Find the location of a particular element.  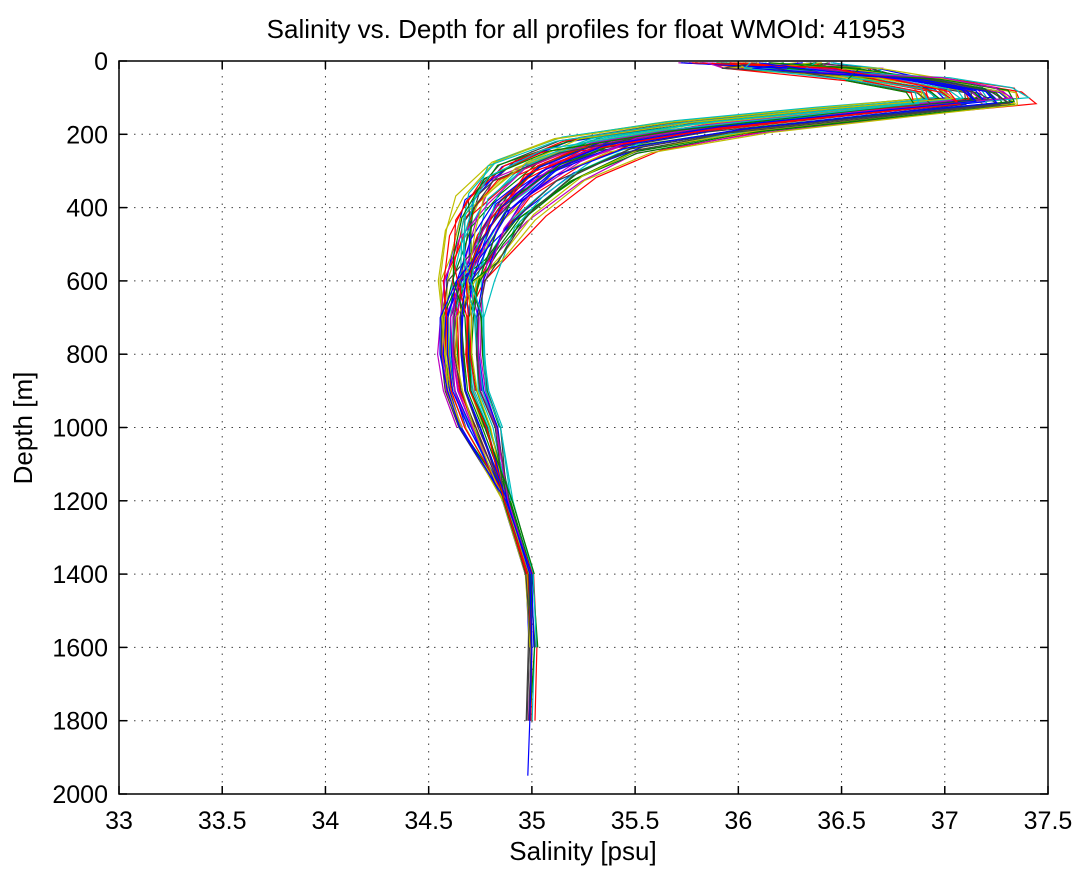

y-tick-label: 400 is located at coordinates (87, 209).